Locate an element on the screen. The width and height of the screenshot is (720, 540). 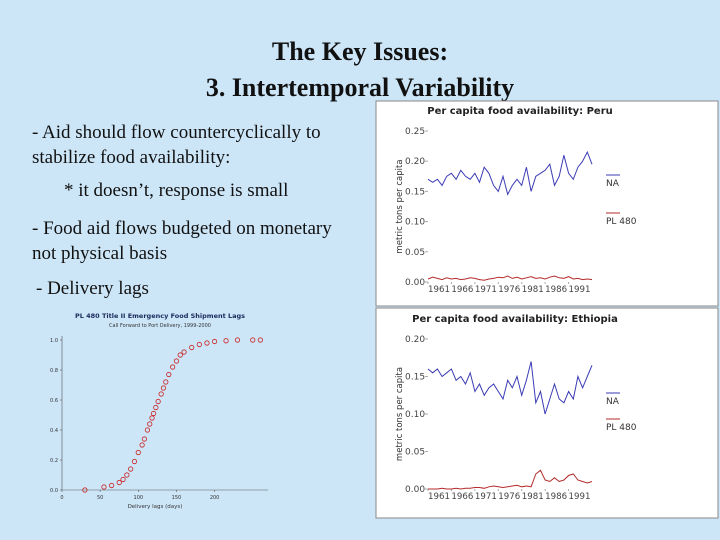
y-tick-label: 0.2 is located at coordinates (54, 461).